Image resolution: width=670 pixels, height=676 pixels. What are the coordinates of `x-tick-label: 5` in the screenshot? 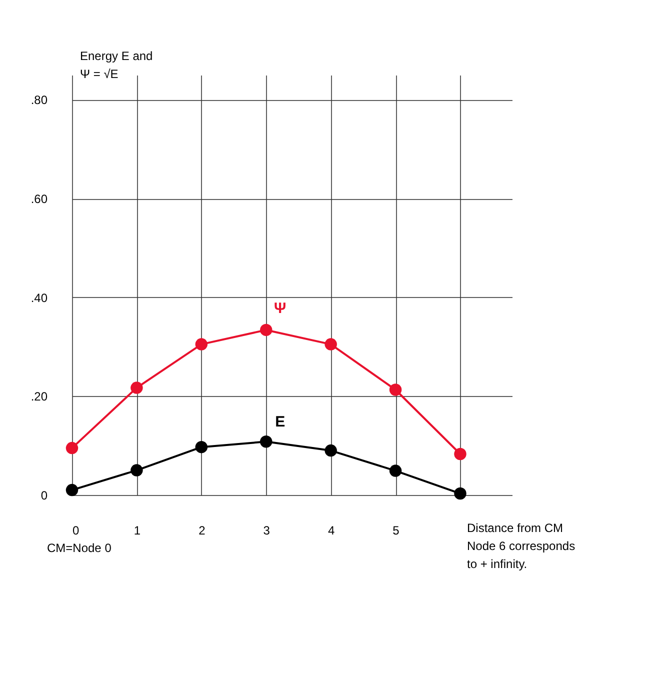 It's located at (396, 531).